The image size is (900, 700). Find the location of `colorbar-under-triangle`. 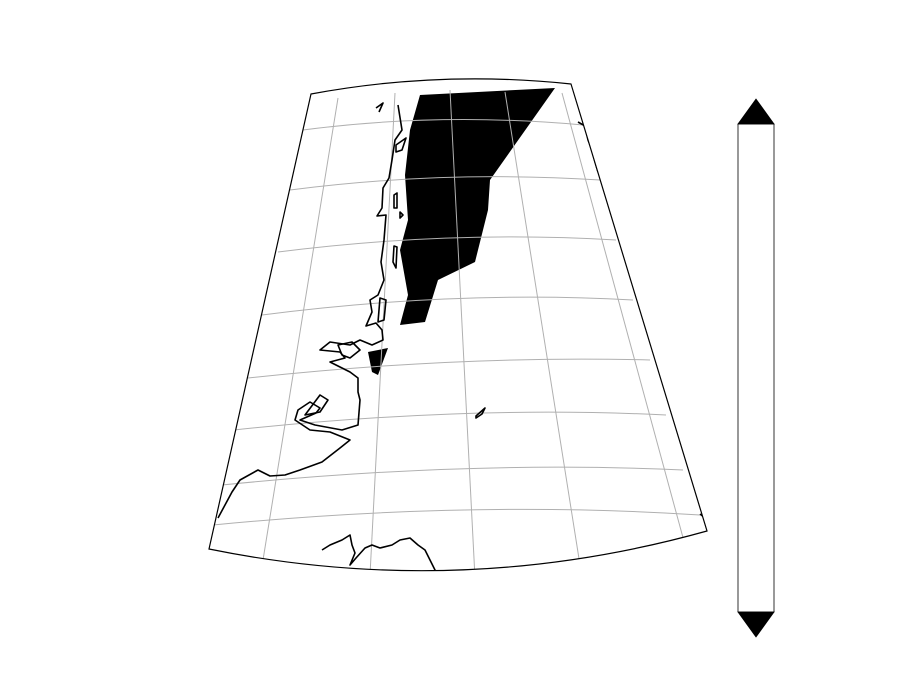

colorbar-under-triangle is located at coordinates (756, 624).